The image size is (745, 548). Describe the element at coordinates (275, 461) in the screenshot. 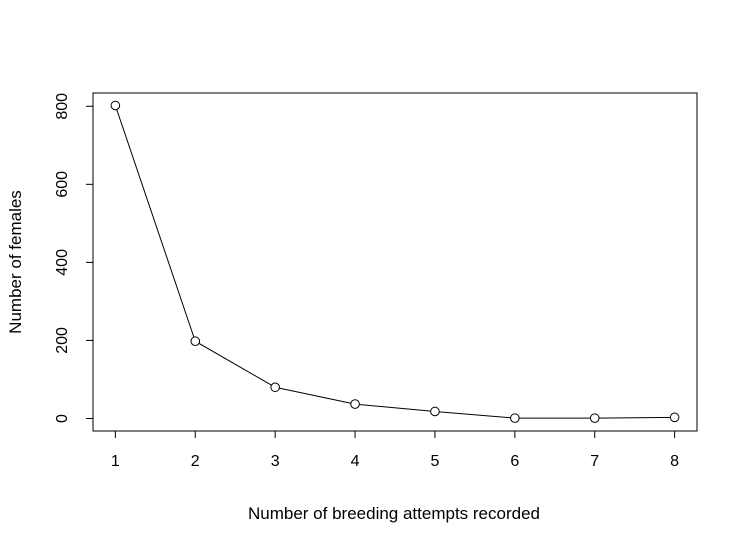

I see `x-tick-label: 3` at that location.